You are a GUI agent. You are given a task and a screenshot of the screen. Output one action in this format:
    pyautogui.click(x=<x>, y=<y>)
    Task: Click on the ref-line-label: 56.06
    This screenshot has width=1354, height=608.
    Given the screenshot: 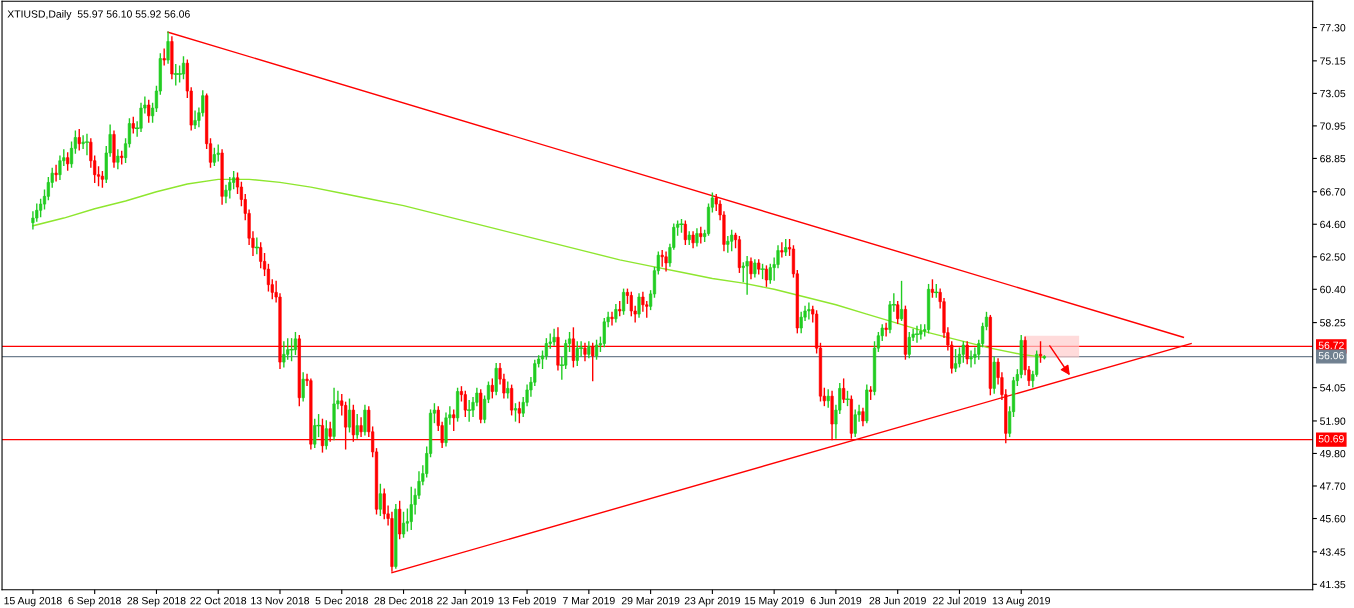 What is the action you would take?
    pyautogui.click(x=1331, y=355)
    